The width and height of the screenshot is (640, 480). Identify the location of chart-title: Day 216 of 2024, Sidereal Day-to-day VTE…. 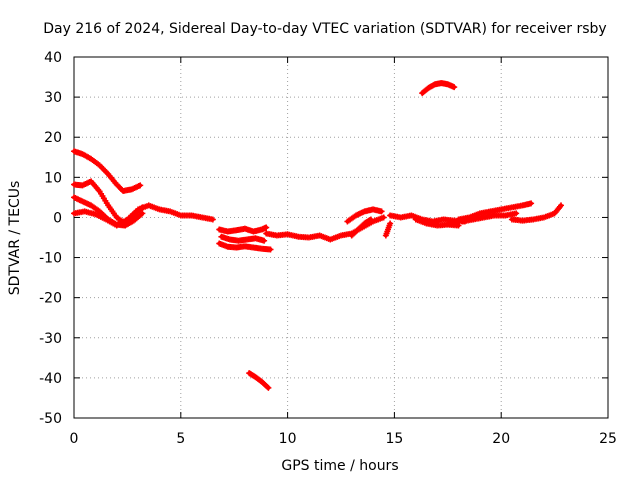
(324, 29).